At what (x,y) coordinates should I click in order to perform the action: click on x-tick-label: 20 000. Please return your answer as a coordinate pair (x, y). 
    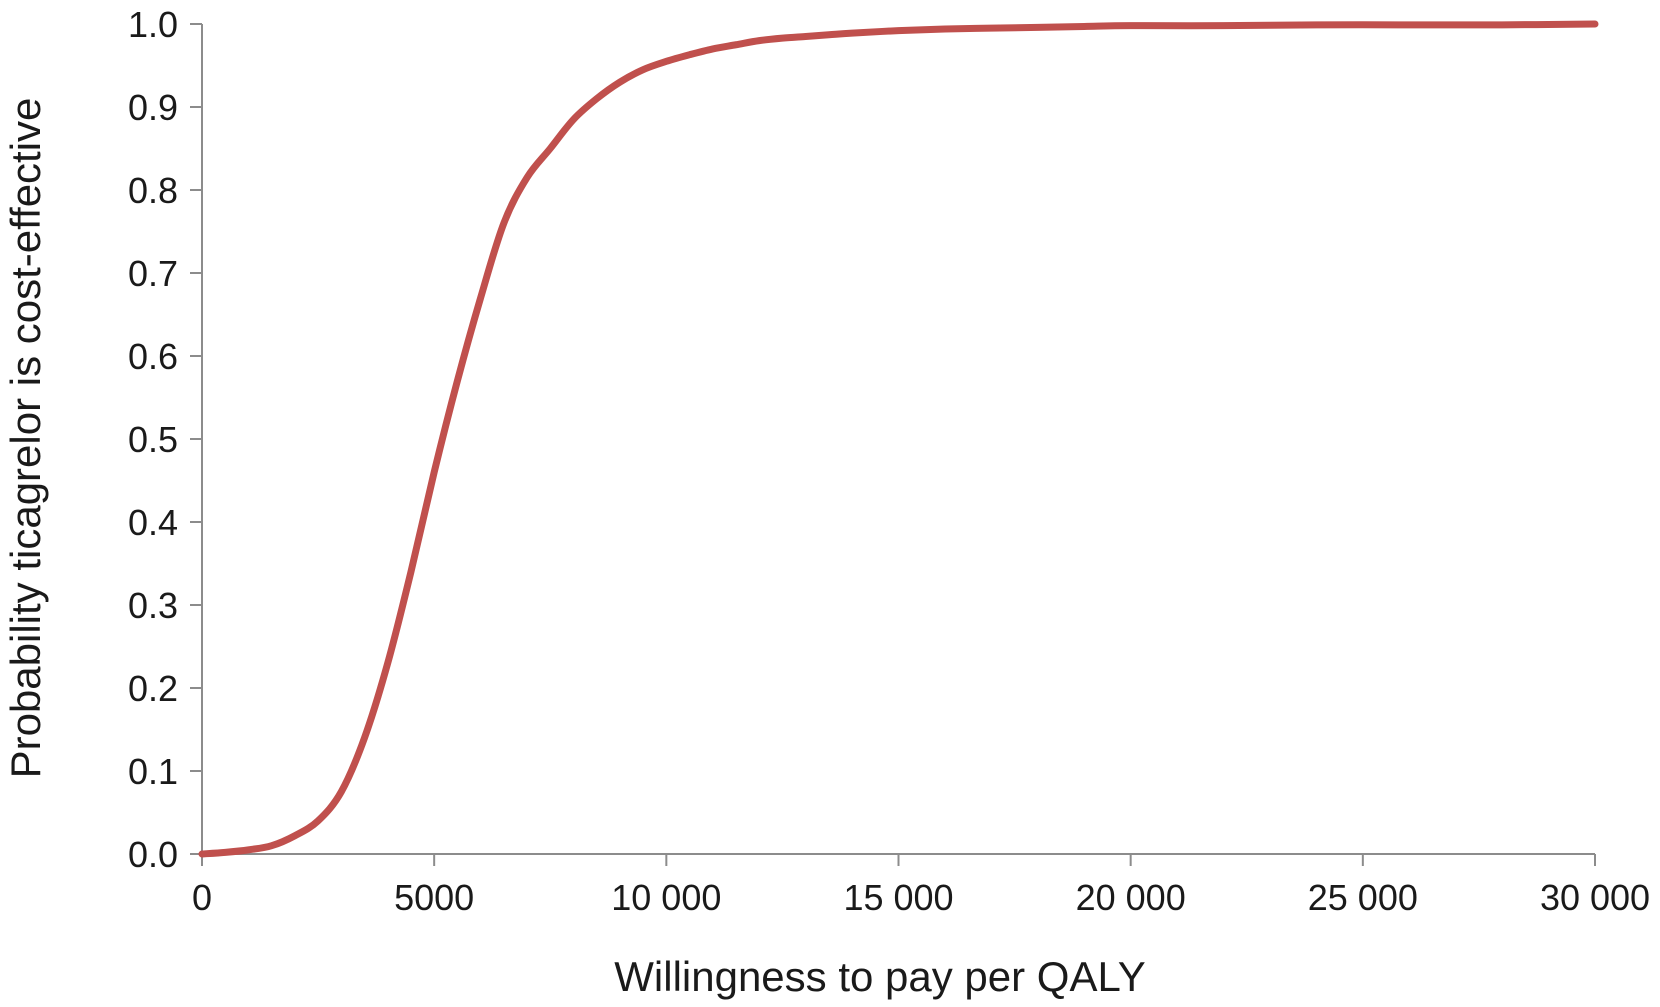
    Looking at the image, I should click on (1131, 897).